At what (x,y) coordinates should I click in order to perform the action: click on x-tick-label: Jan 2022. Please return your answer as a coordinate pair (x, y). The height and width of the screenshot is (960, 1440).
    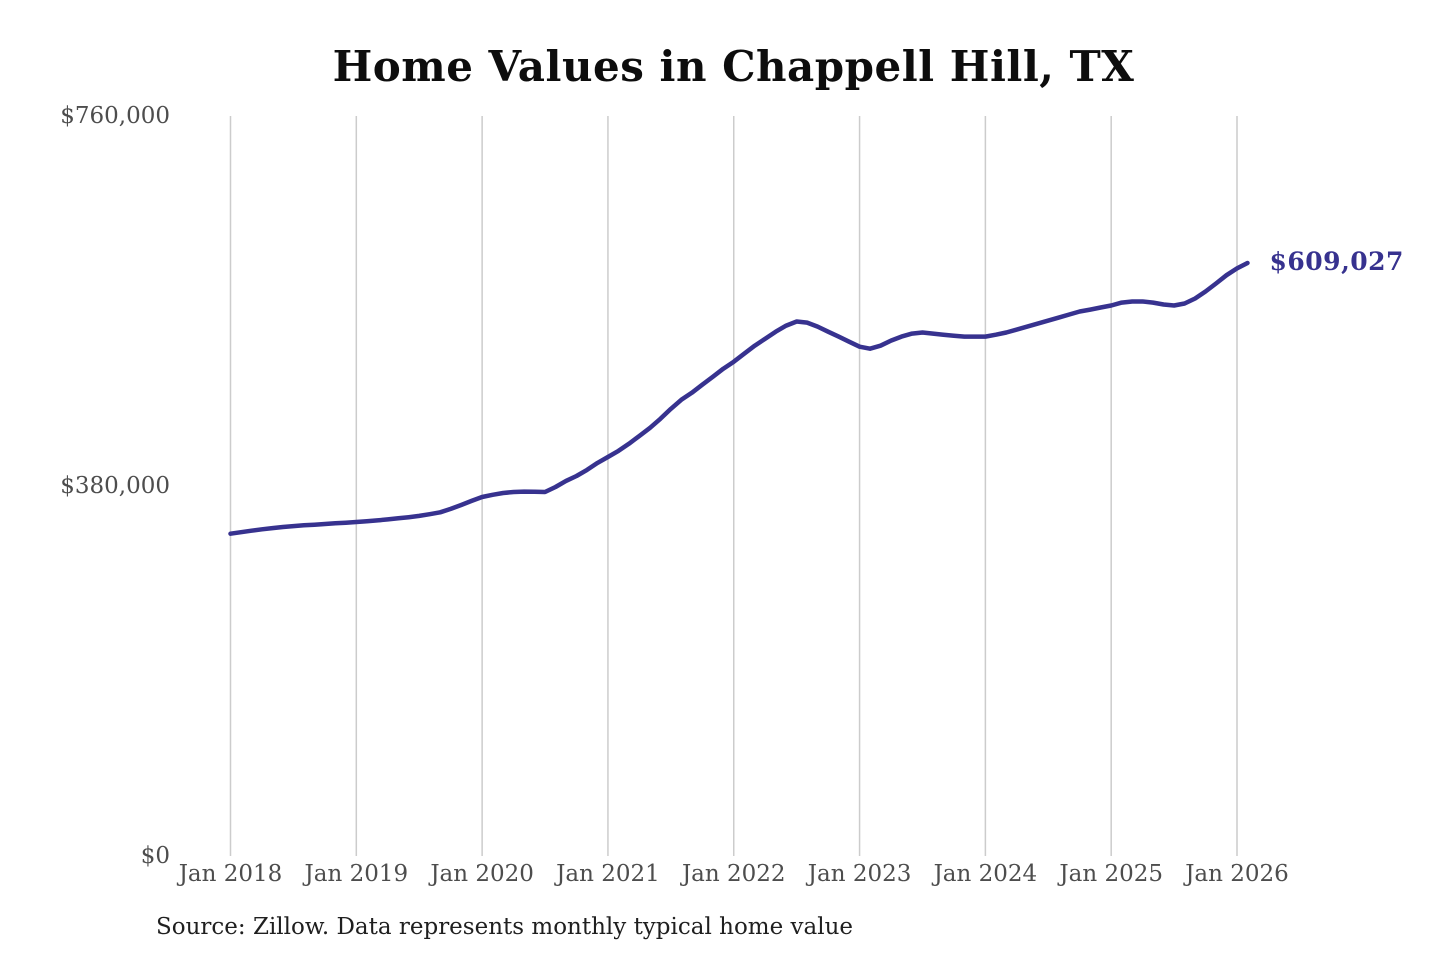
    Looking at the image, I should click on (733, 874).